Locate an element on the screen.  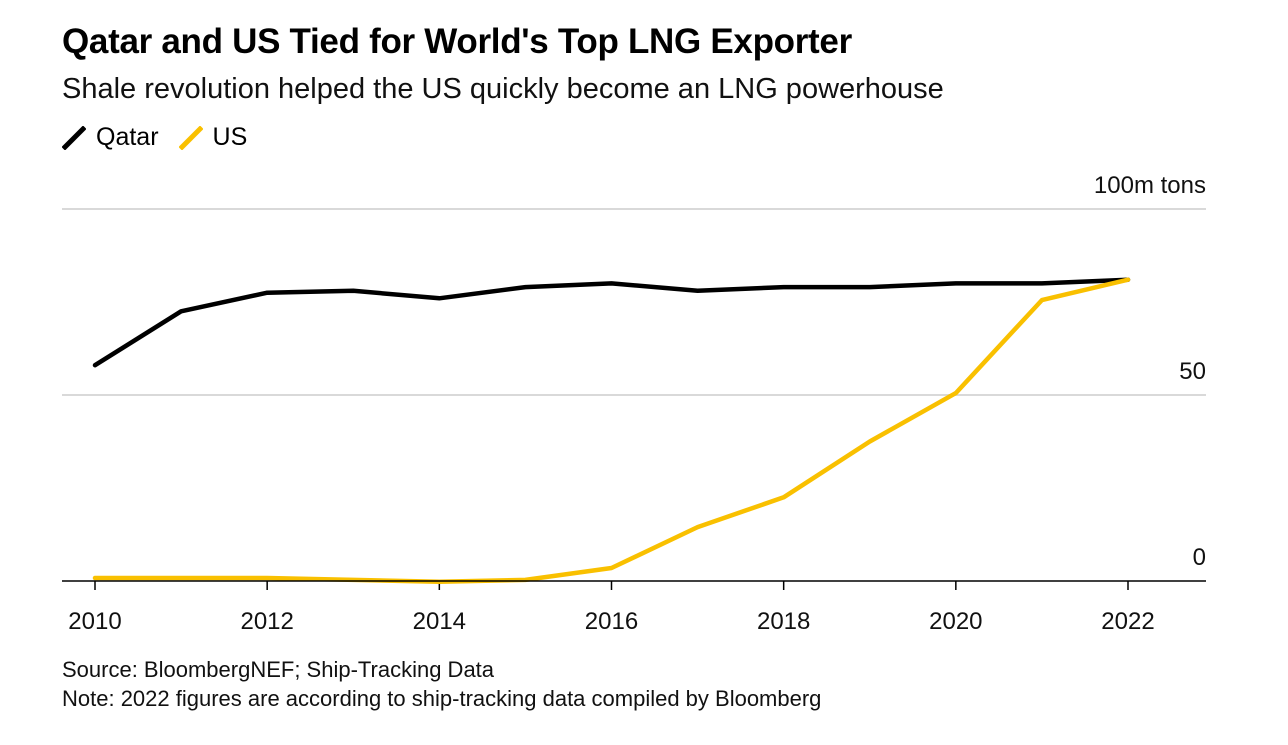
legend-item-qatar: Qatar is located at coordinates (110, 137).